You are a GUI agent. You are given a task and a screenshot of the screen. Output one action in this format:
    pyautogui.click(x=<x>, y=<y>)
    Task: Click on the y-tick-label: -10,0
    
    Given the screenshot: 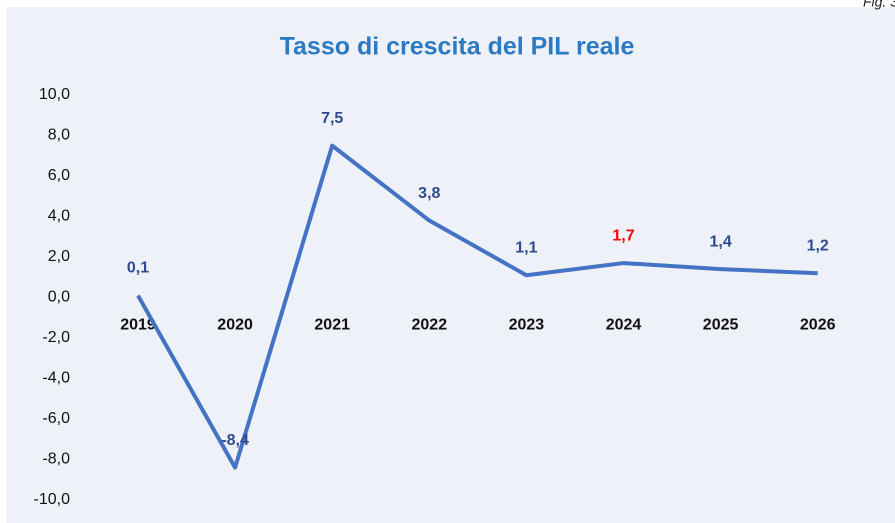 What is the action you would take?
    pyautogui.click(x=52, y=499)
    